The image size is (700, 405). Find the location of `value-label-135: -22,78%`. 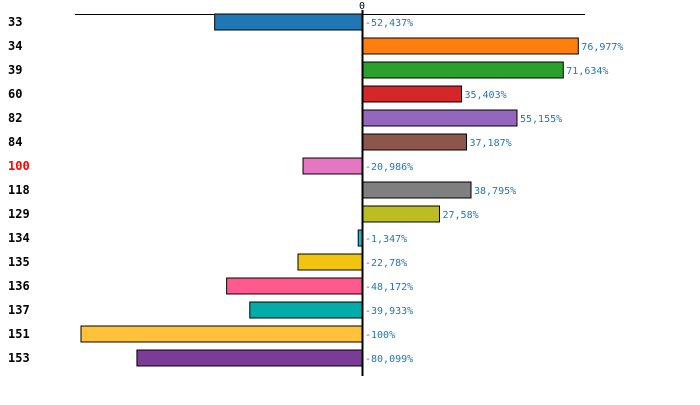

value-label-135: -22,78% is located at coordinates (386, 263).